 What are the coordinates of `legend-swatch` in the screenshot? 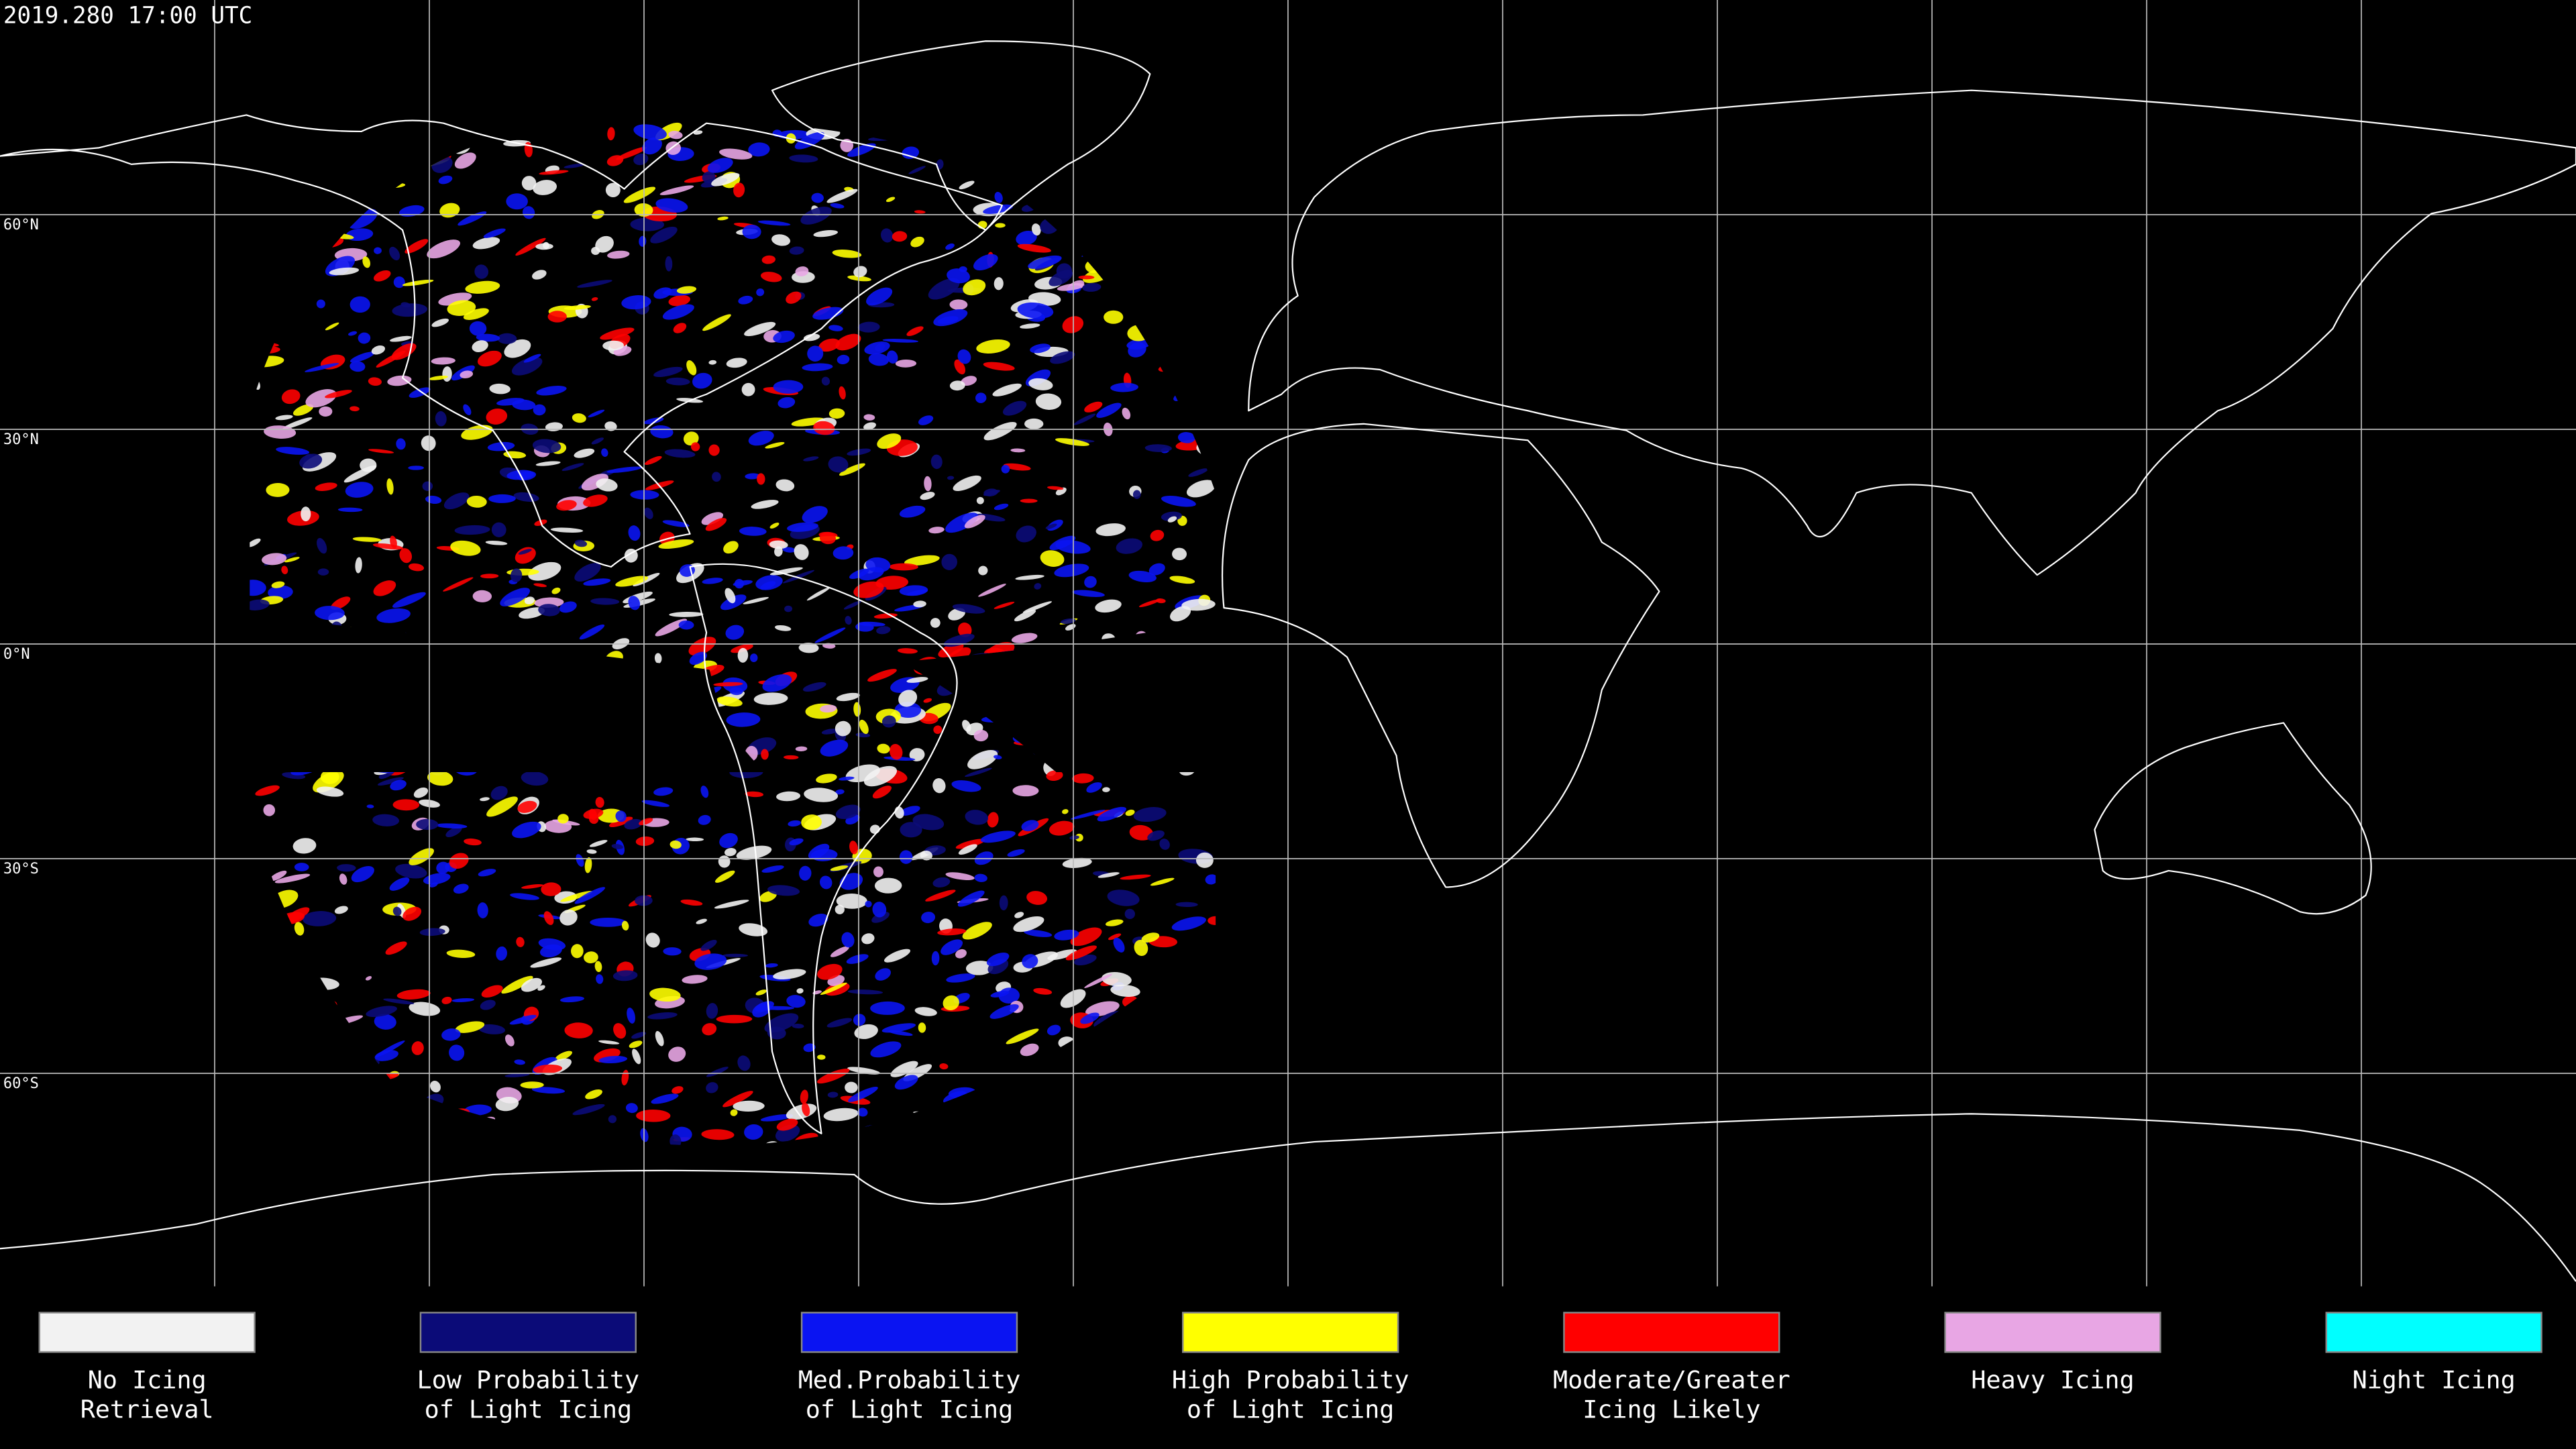 It's located at (528, 1332).